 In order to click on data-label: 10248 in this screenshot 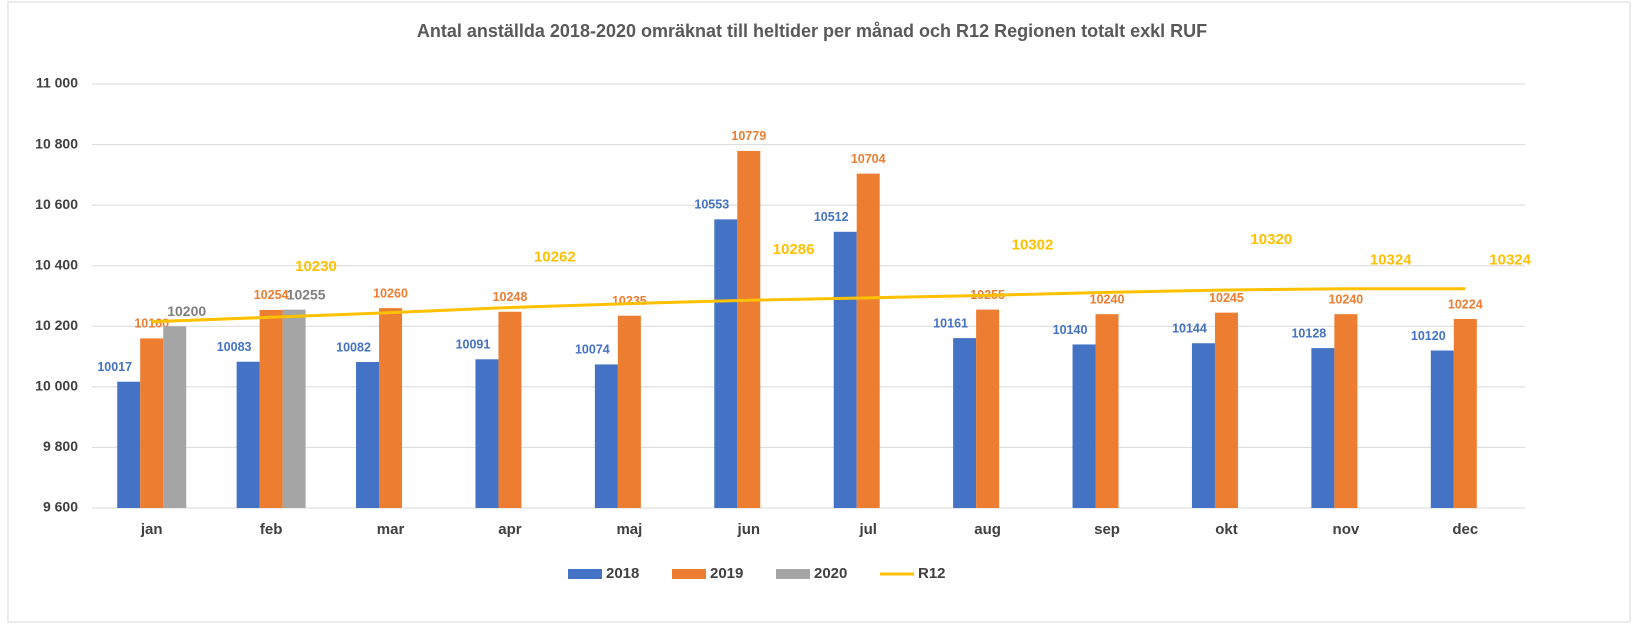, I will do `click(510, 297)`.